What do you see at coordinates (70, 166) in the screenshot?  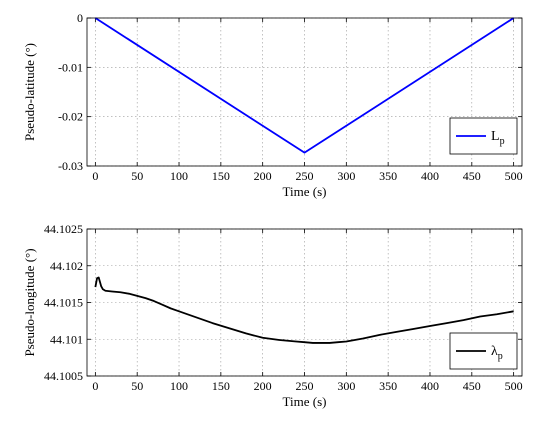 I see `y-tick-label: -0.03` at bounding box center [70, 166].